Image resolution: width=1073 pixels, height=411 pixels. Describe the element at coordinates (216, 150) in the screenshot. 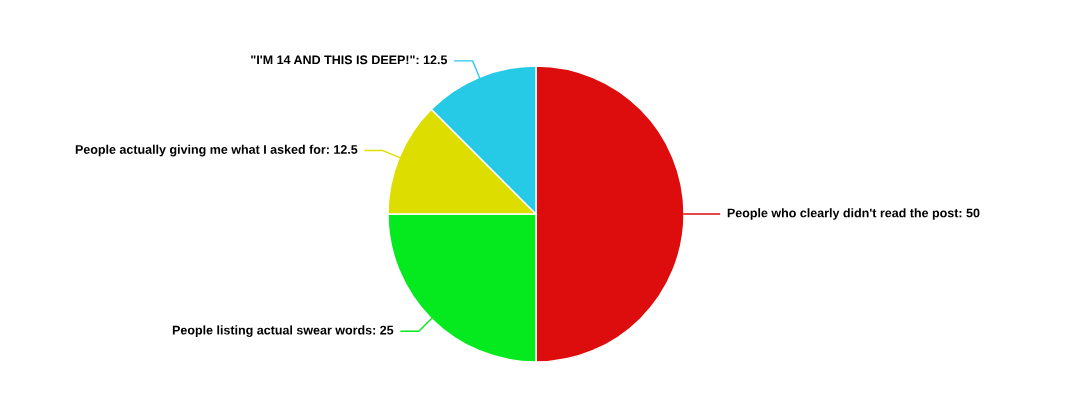

I see `slice-label: People actually giving me what I asked for: 12.5` at that location.